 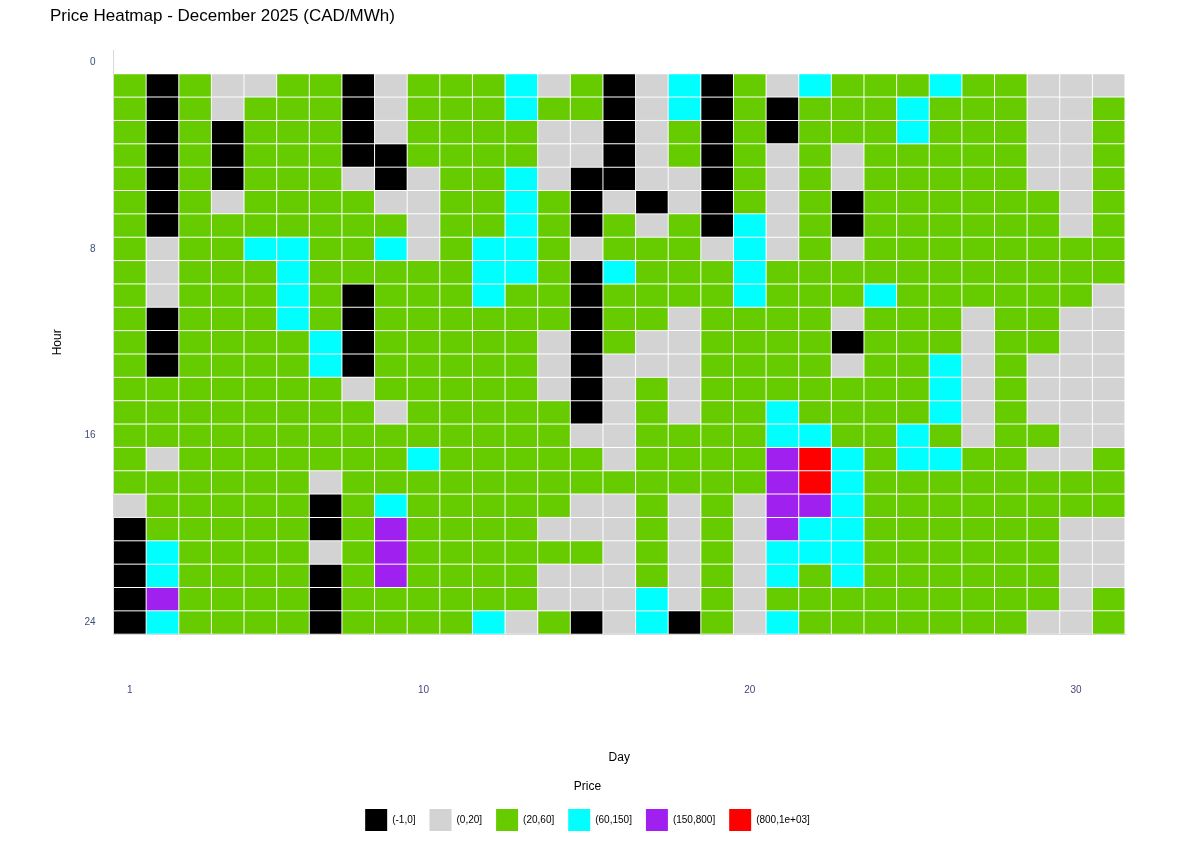 What do you see at coordinates (92, 61) in the screenshot?
I see `y-tick-label: 0` at bounding box center [92, 61].